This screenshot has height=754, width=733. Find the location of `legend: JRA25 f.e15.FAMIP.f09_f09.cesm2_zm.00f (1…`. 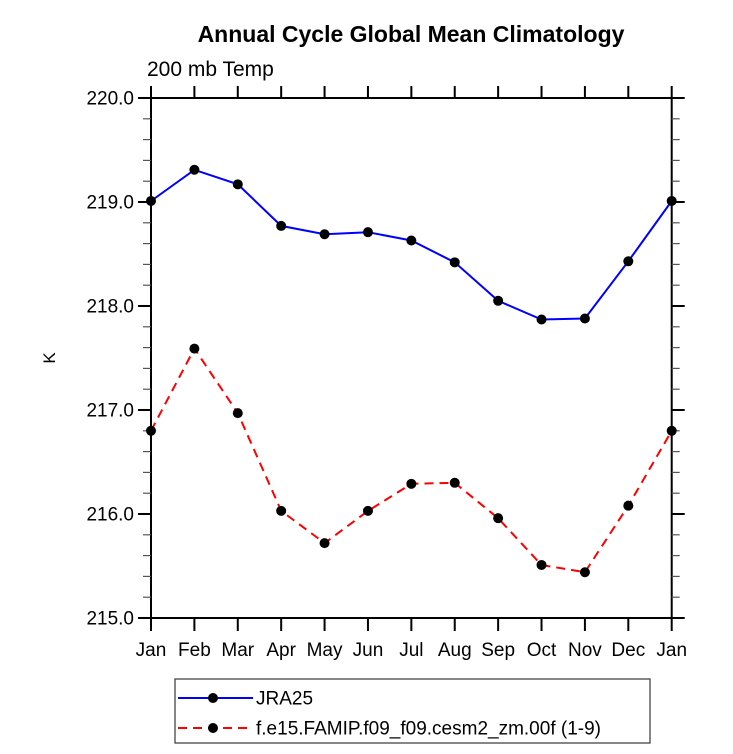

legend: JRA25 f.e15.FAMIP.f09_f09.cesm2_zm.00f (1… is located at coordinates (412, 711).